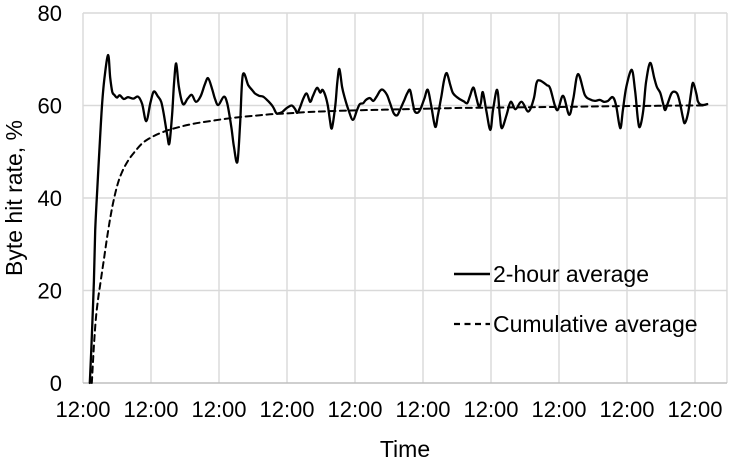 This screenshot has width=747, height=470. Describe the element at coordinates (14, 198) in the screenshot. I see `y-axis-title: Byte hit rate, %` at that location.